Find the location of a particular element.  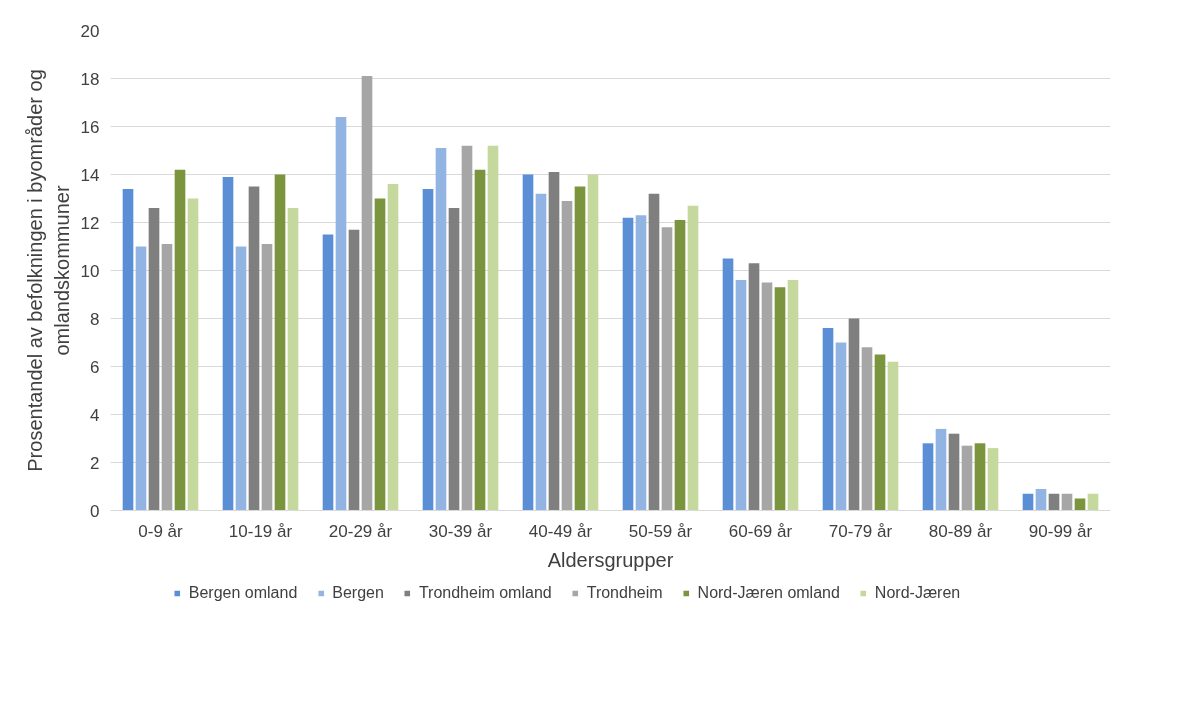

y-tick-label: 8 is located at coordinates (95, 319).